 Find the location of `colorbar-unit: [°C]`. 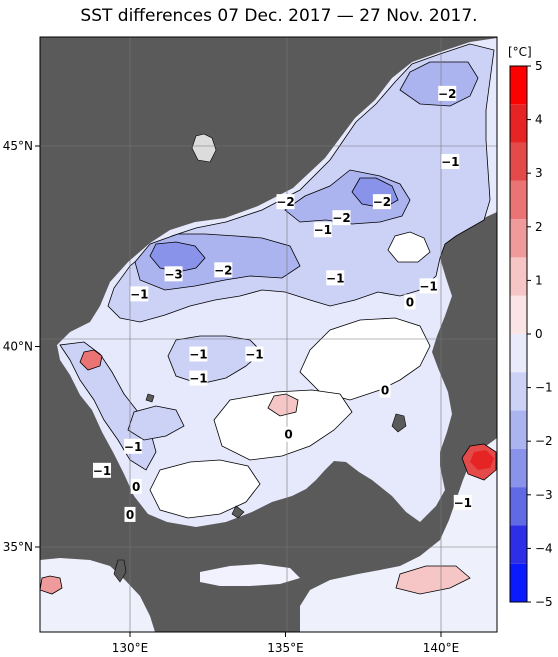

colorbar-unit: [°C] is located at coordinates (520, 52).